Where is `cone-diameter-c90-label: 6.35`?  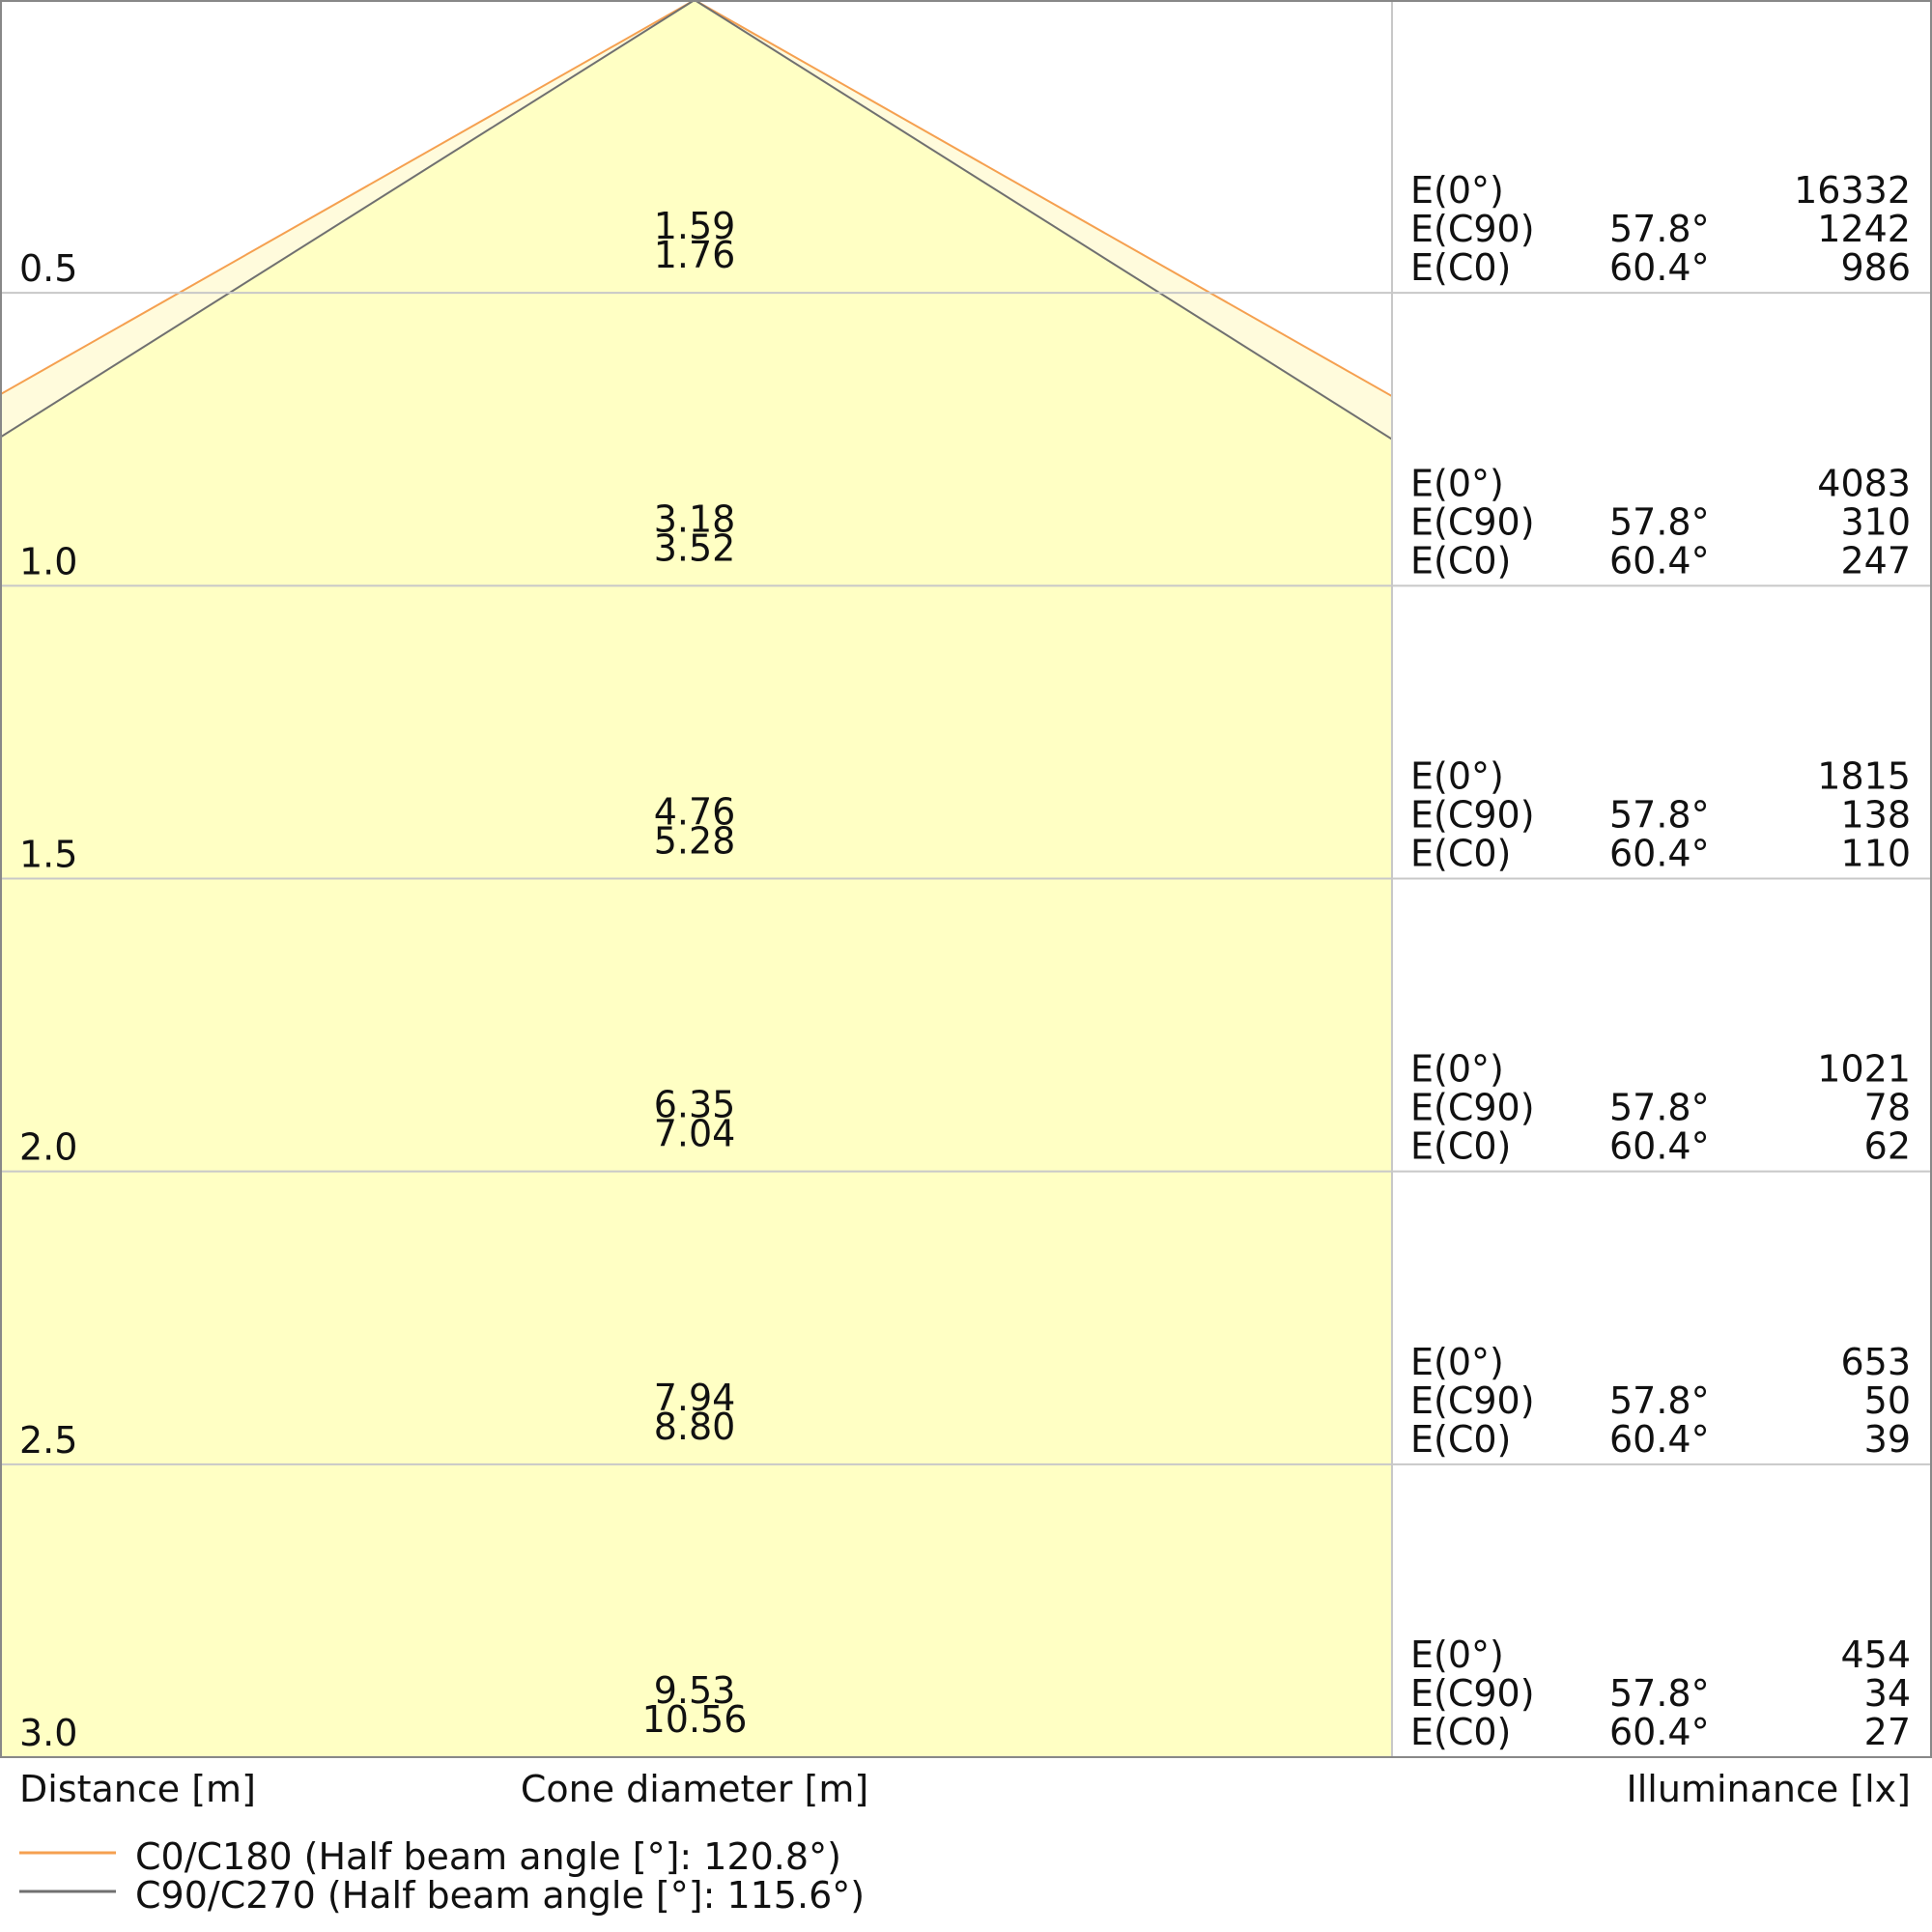
cone-diameter-c90-label: 6.35 is located at coordinates (695, 1105).